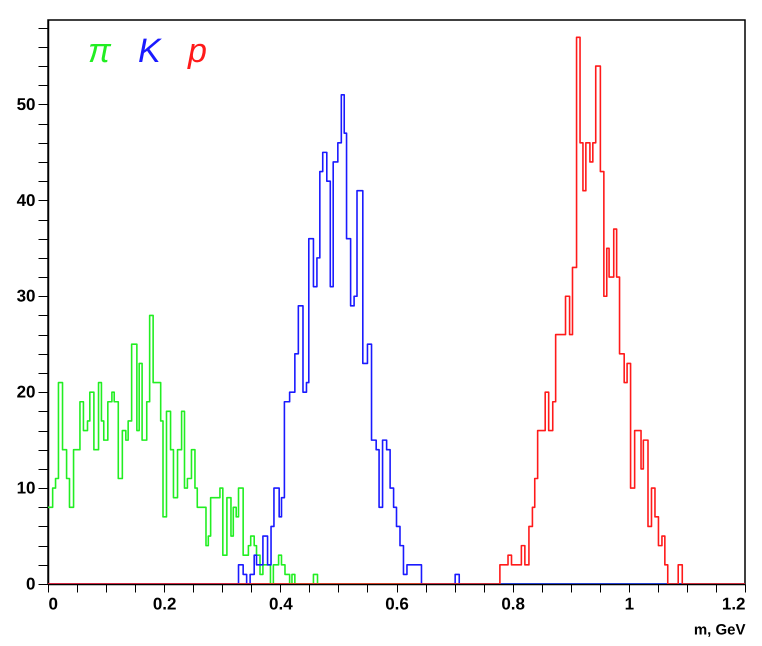 The height and width of the screenshot is (646, 762). Describe the element at coordinates (720, 630) in the screenshot. I see `x-axis-title: m, GeV` at that location.